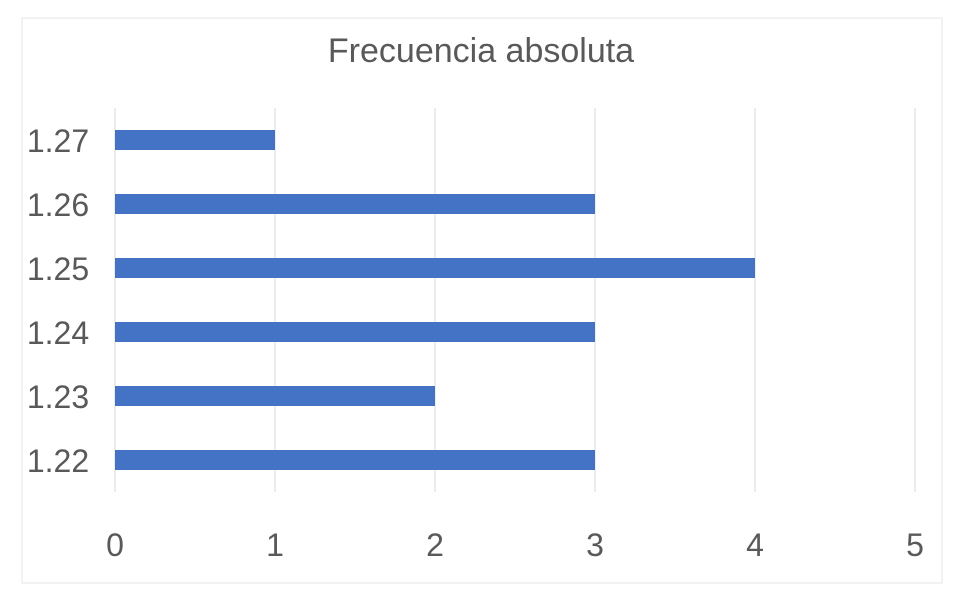 The height and width of the screenshot is (610, 970). I want to click on x-tick-label: 4, so click(755, 545).